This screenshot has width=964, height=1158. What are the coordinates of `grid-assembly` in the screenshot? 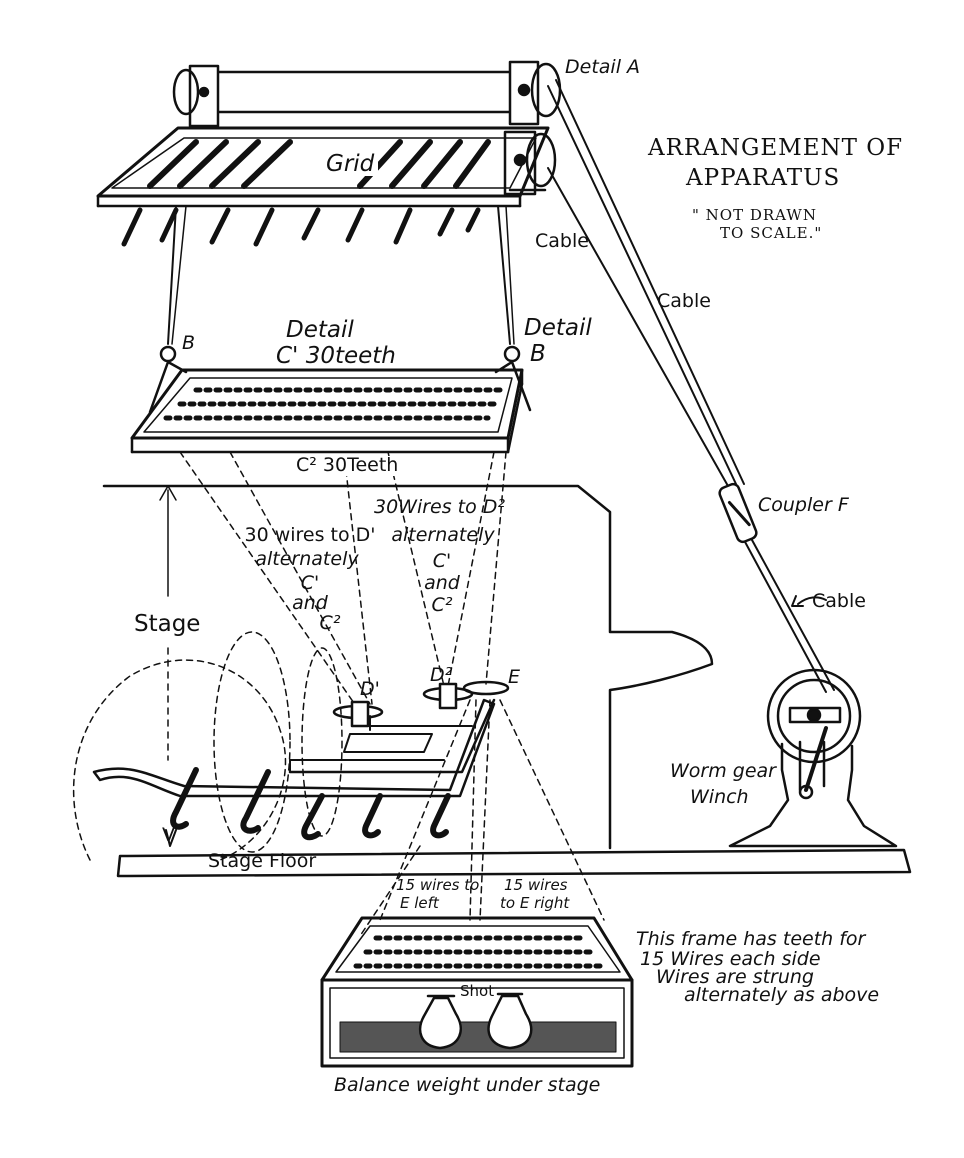 It's located at (329, 153).